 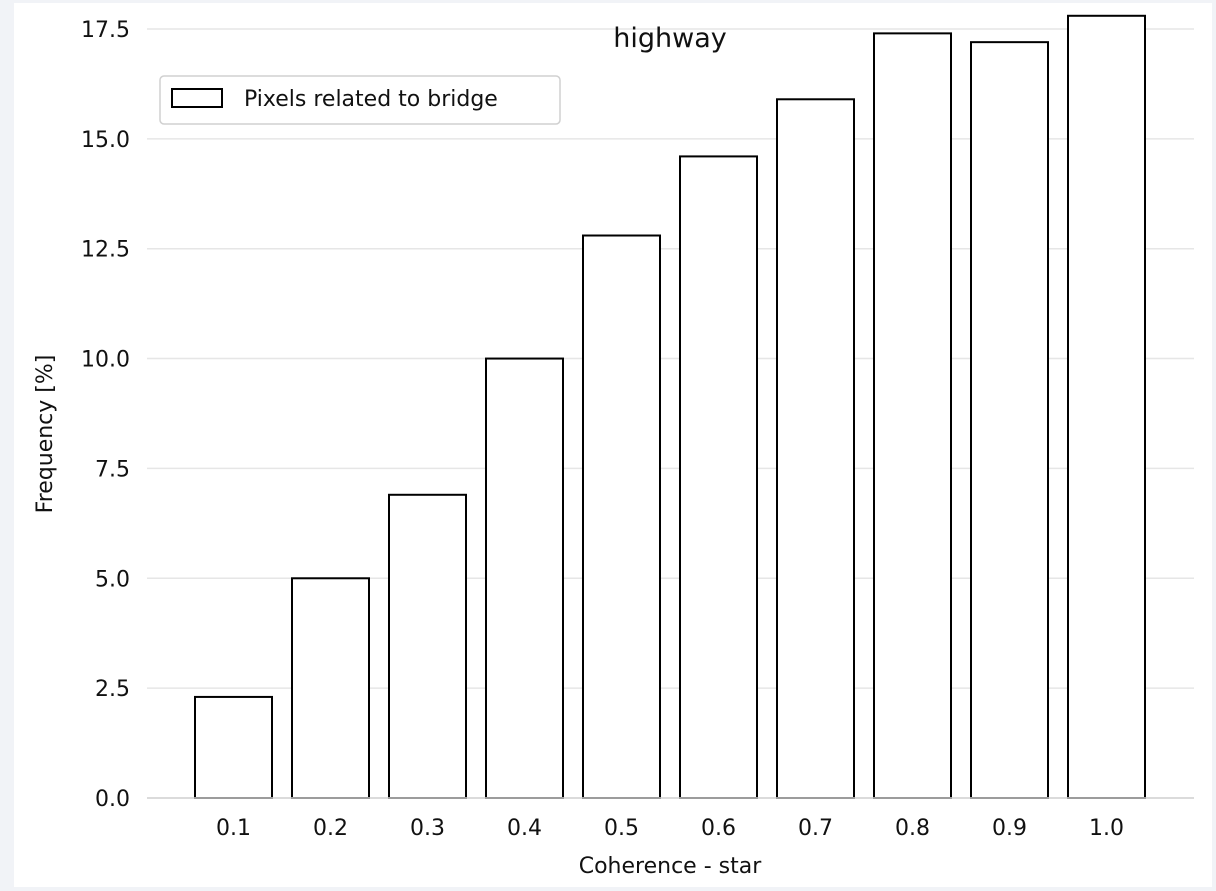 I want to click on y-tick-label: 10.0, so click(x=105, y=360).